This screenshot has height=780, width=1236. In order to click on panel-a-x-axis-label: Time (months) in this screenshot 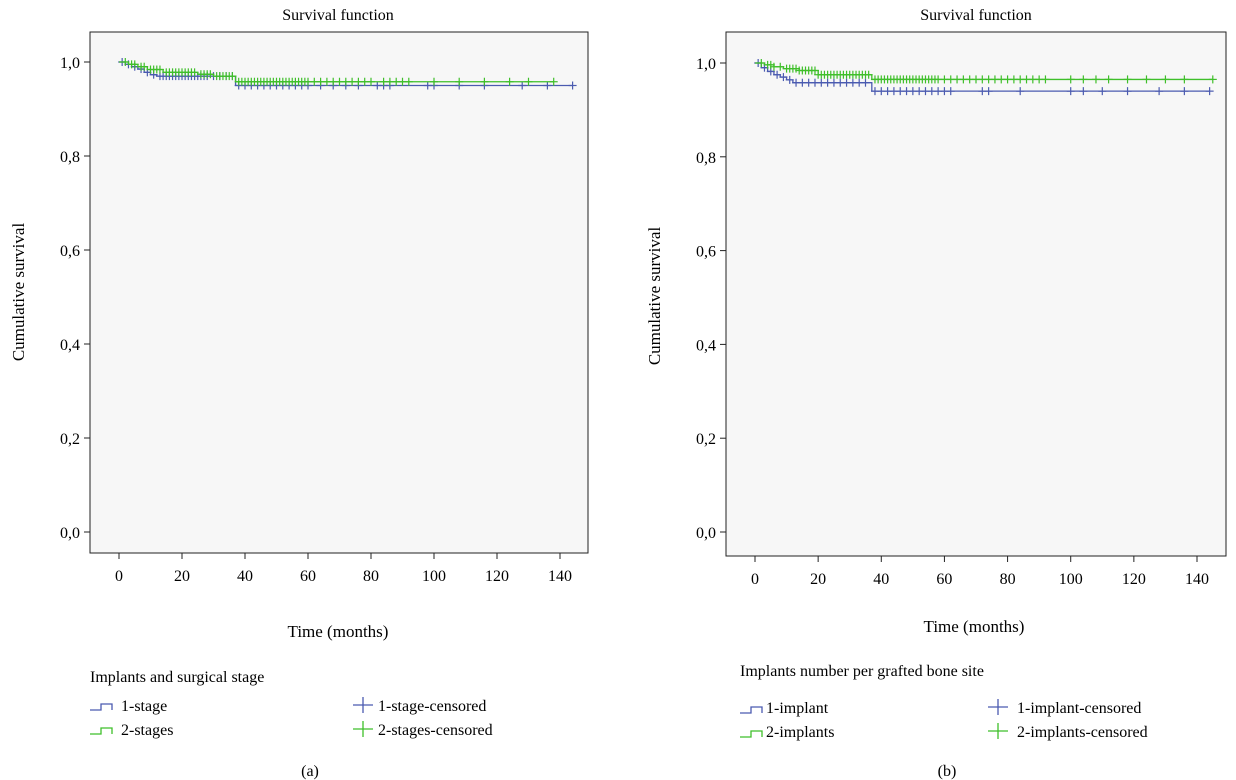, I will do `click(338, 631)`.